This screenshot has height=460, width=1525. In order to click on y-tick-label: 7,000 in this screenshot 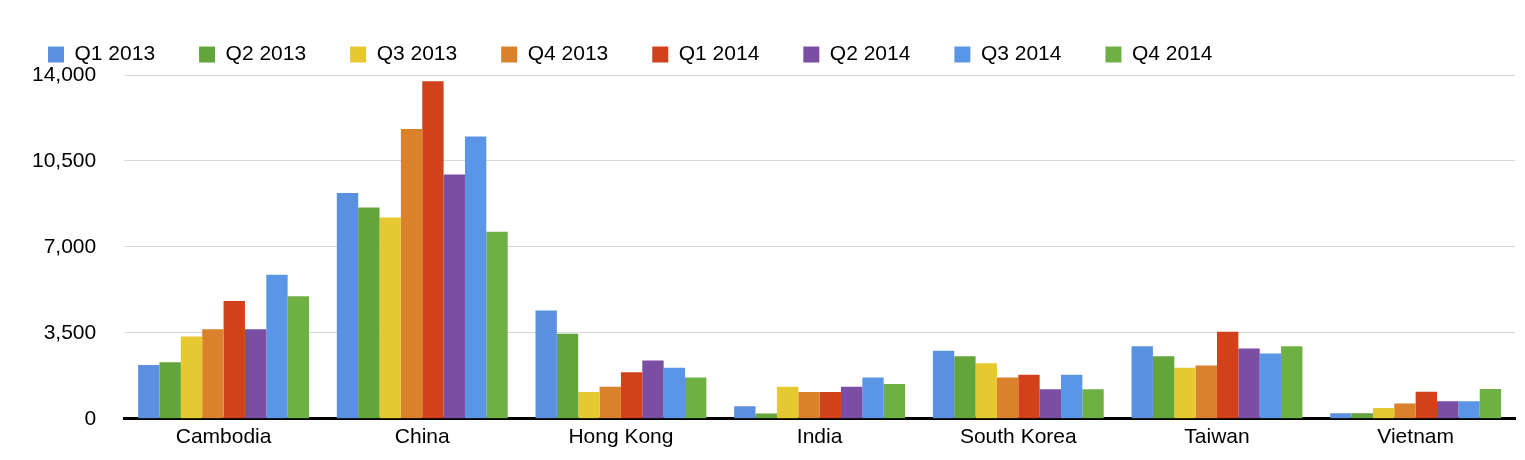, I will do `click(70, 245)`.